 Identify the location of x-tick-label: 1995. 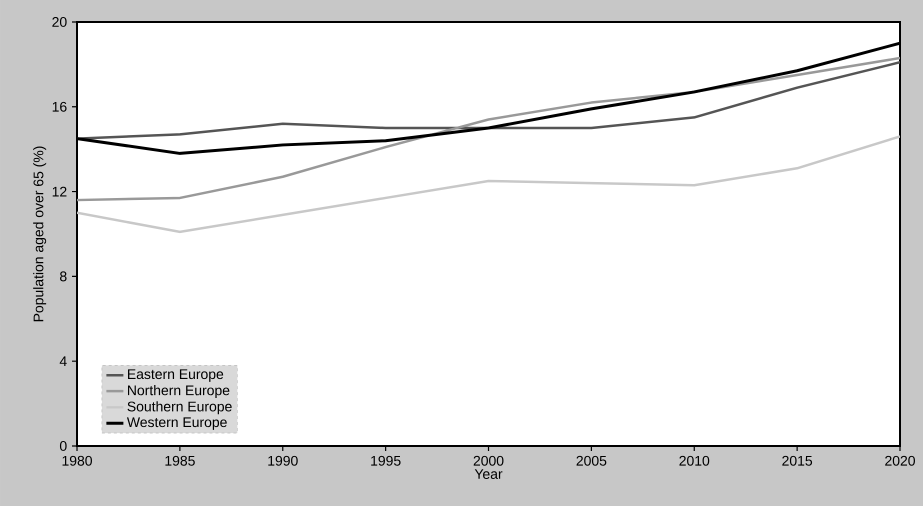
(386, 461).